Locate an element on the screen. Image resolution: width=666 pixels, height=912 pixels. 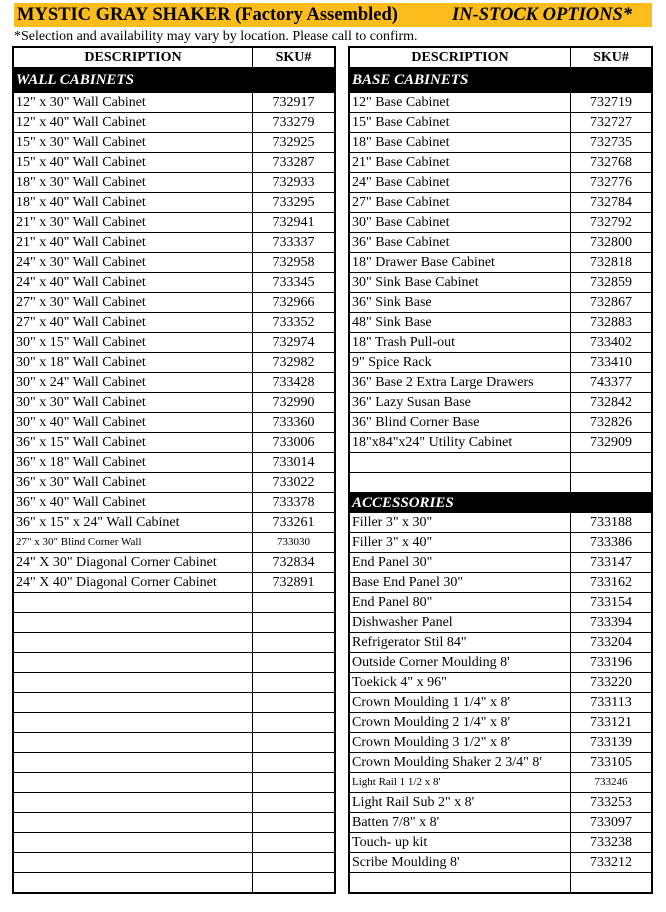
table-row: 36" x 15" x 24" Wall Cabinet 733261 is located at coordinates (174, 523).